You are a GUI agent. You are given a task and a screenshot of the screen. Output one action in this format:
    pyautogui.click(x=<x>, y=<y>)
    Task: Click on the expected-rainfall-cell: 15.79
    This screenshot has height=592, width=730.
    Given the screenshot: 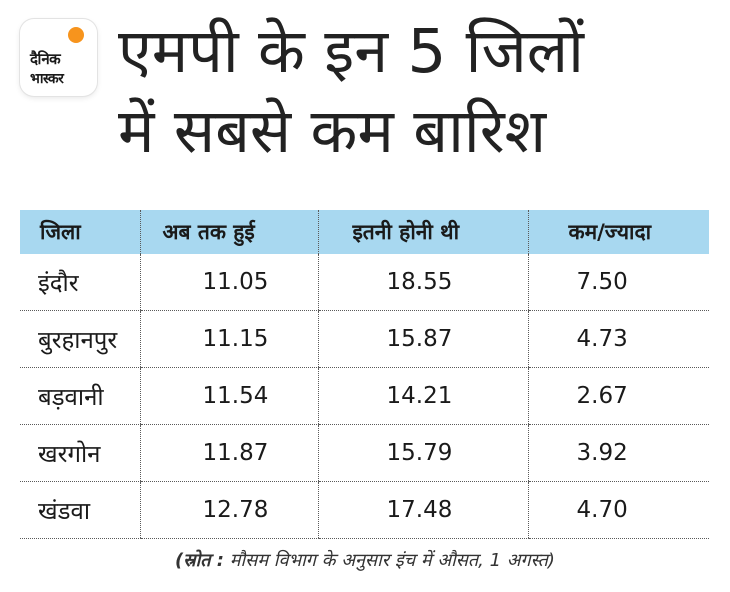 What is the action you would take?
    pyautogui.click(x=422, y=453)
    